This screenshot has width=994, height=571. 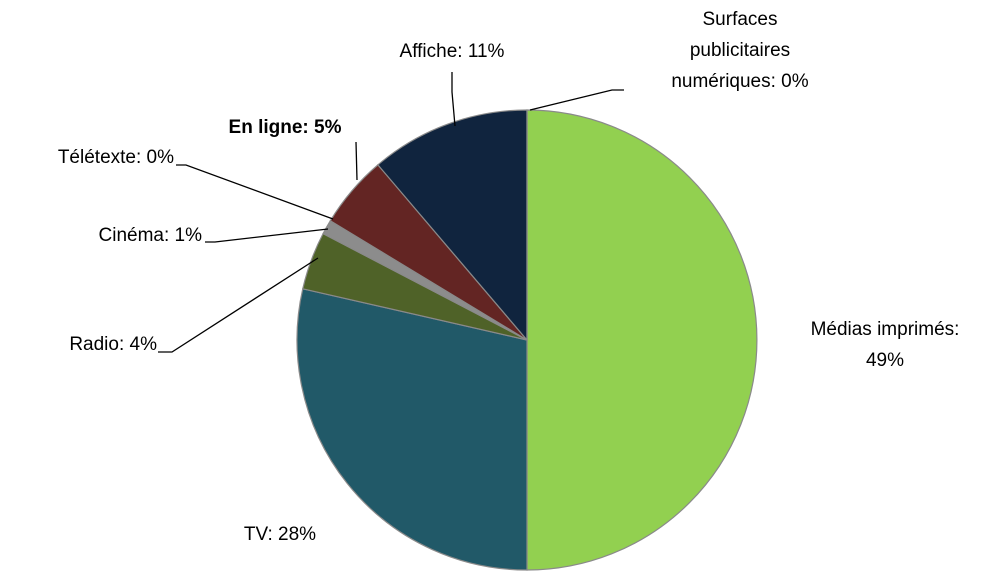 I want to click on data-label: Radio: 4%, so click(x=113, y=344).